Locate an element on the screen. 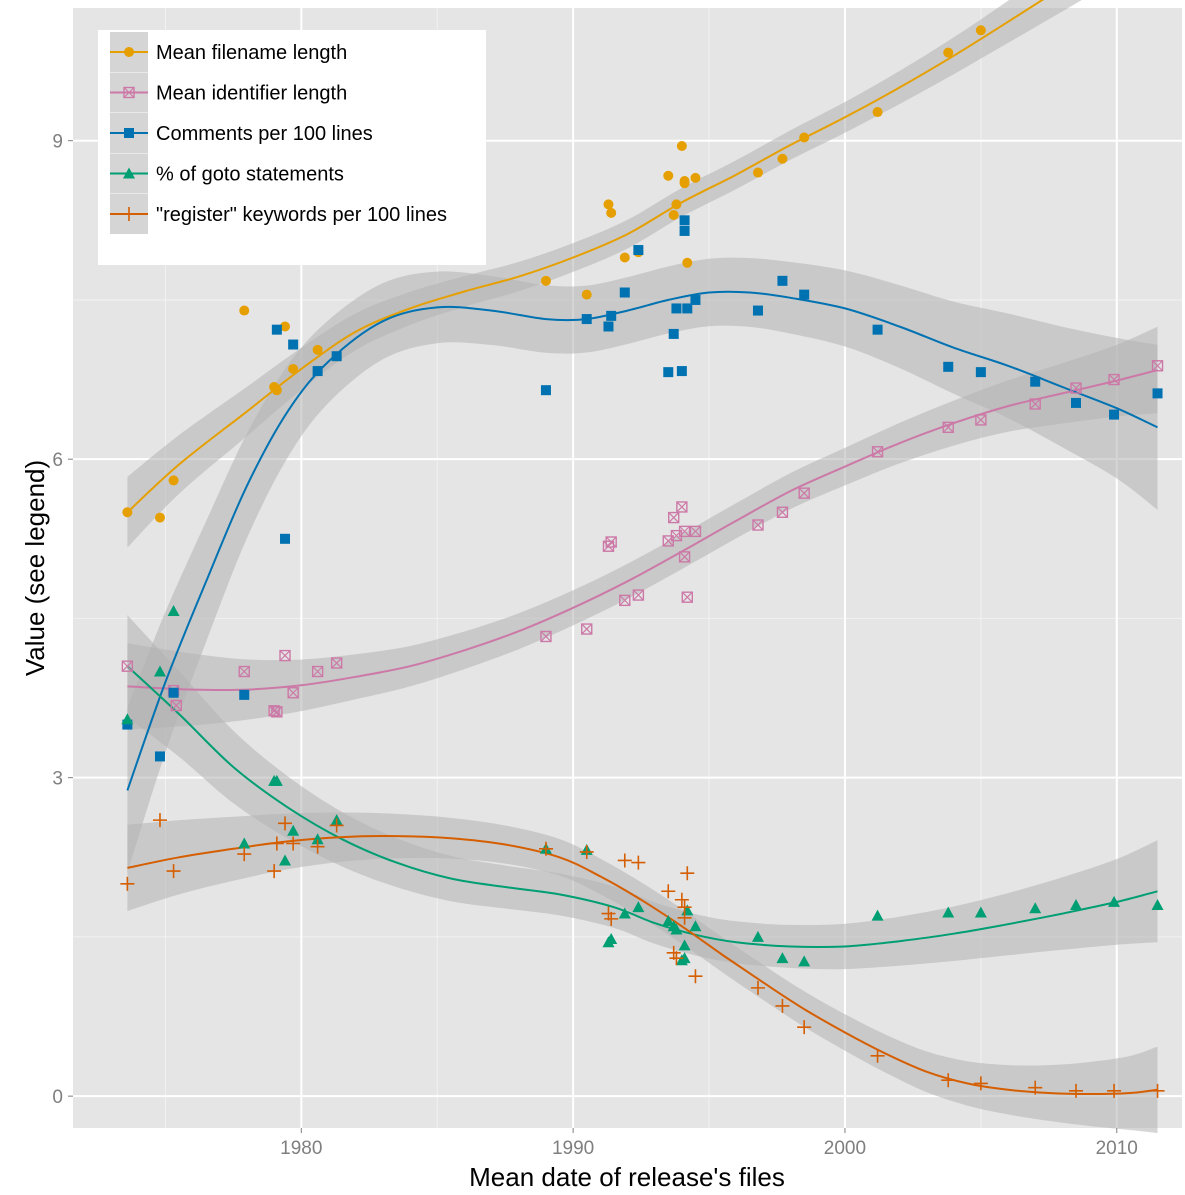  y-tick-label: 0 is located at coordinates (57, 1097).